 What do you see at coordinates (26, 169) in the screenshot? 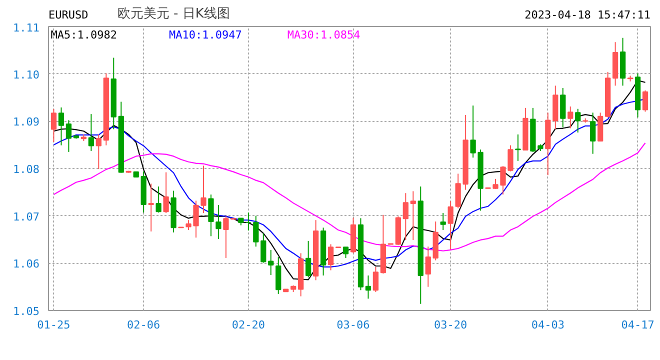
I see `y-tick-label: 1.08` at bounding box center [26, 169].